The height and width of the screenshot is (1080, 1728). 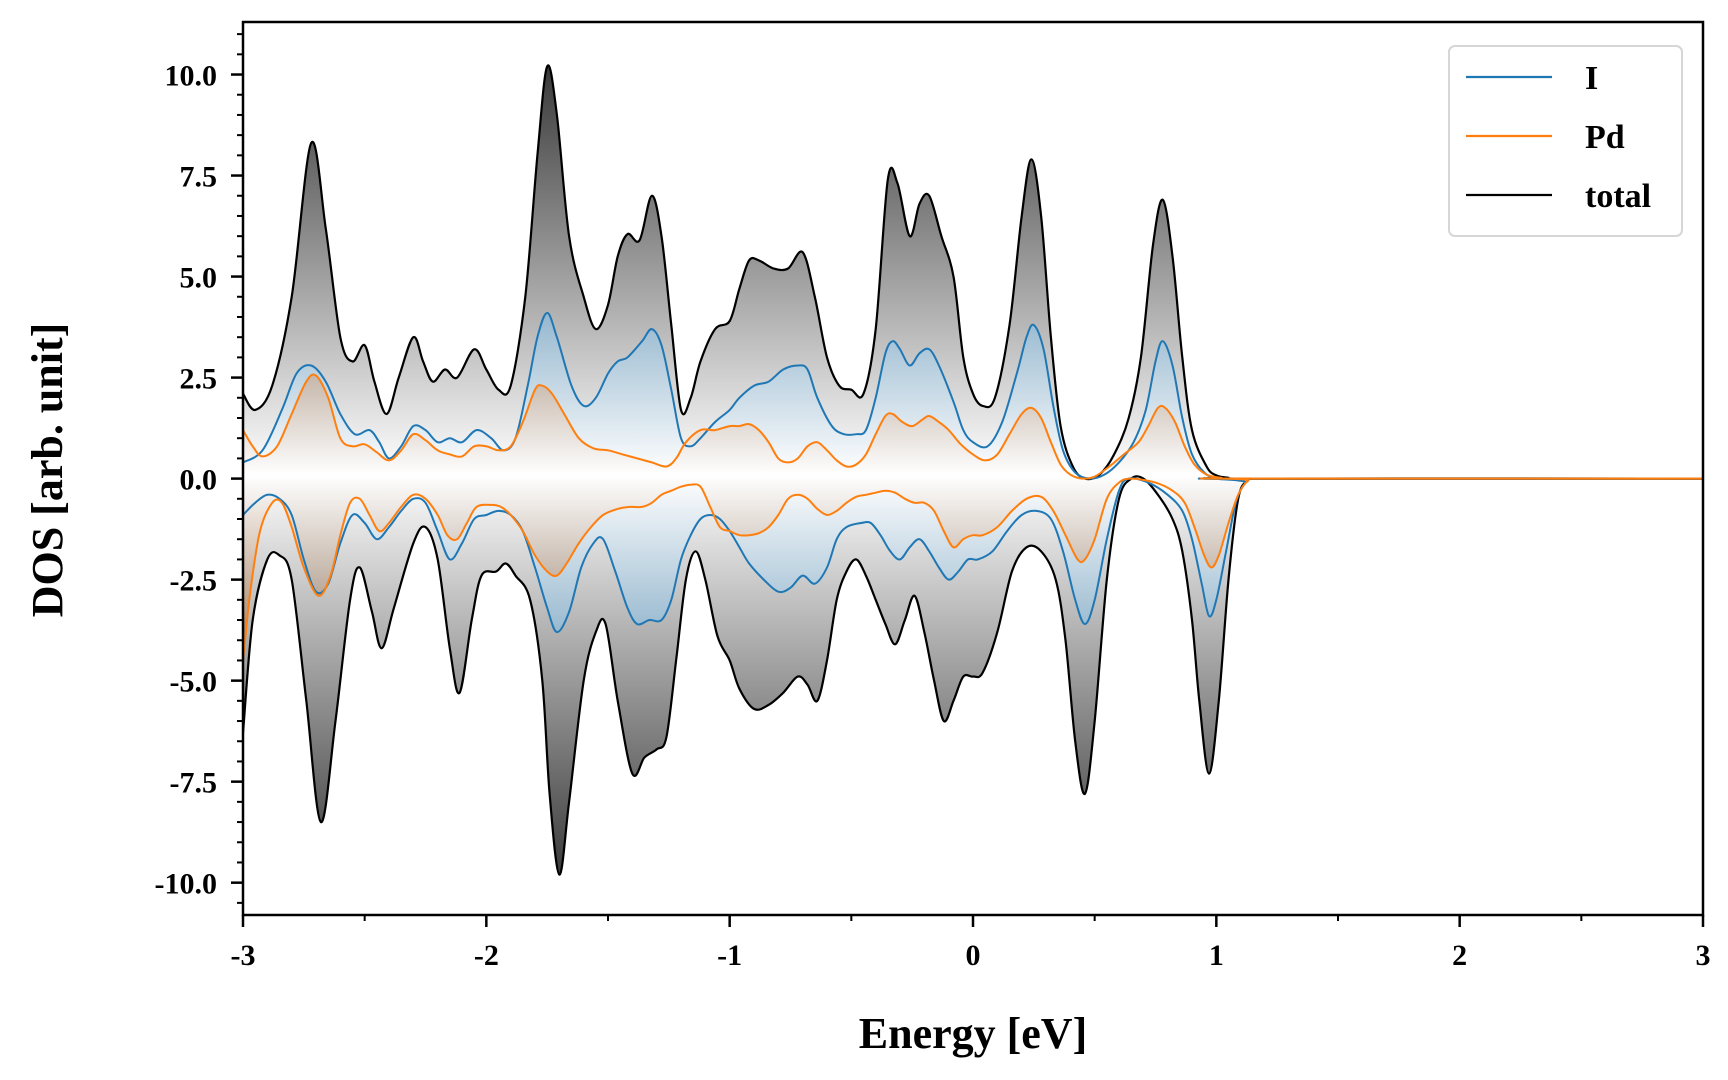 What do you see at coordinates (1591, 78) in the screenshot?
I see `legend-label-I: I` at bounding box center [1591, 78].